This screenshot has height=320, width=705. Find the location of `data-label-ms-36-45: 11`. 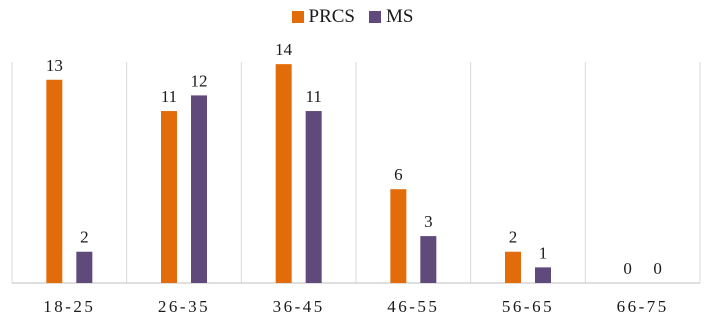

data-label-ms-36-45: 11 is located at coordinates (313, 96).